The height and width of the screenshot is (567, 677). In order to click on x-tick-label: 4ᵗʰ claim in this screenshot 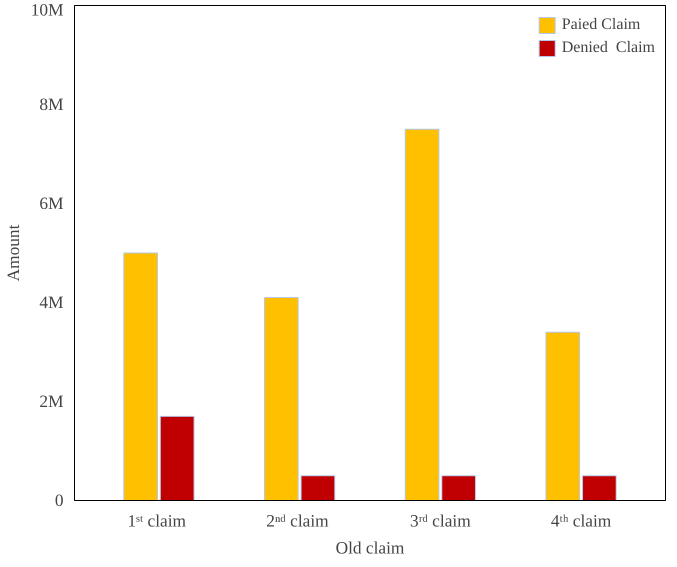, I will do `click(581, 521)`.